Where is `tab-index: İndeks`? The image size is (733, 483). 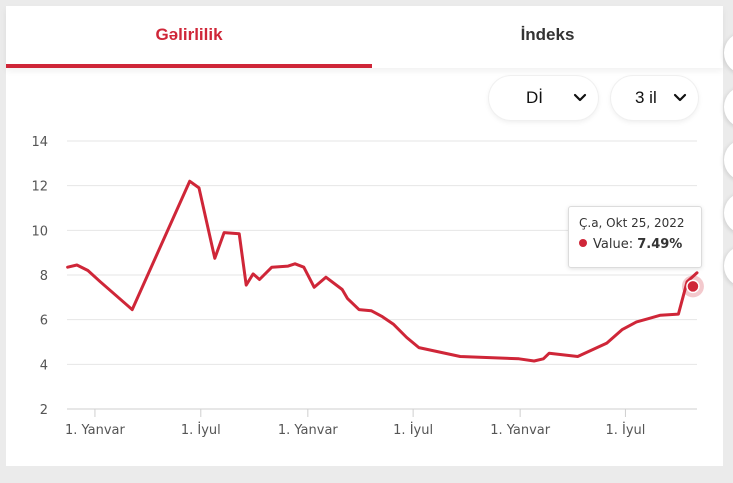 tab-index: İndeks is located at coordinates (547, 34).